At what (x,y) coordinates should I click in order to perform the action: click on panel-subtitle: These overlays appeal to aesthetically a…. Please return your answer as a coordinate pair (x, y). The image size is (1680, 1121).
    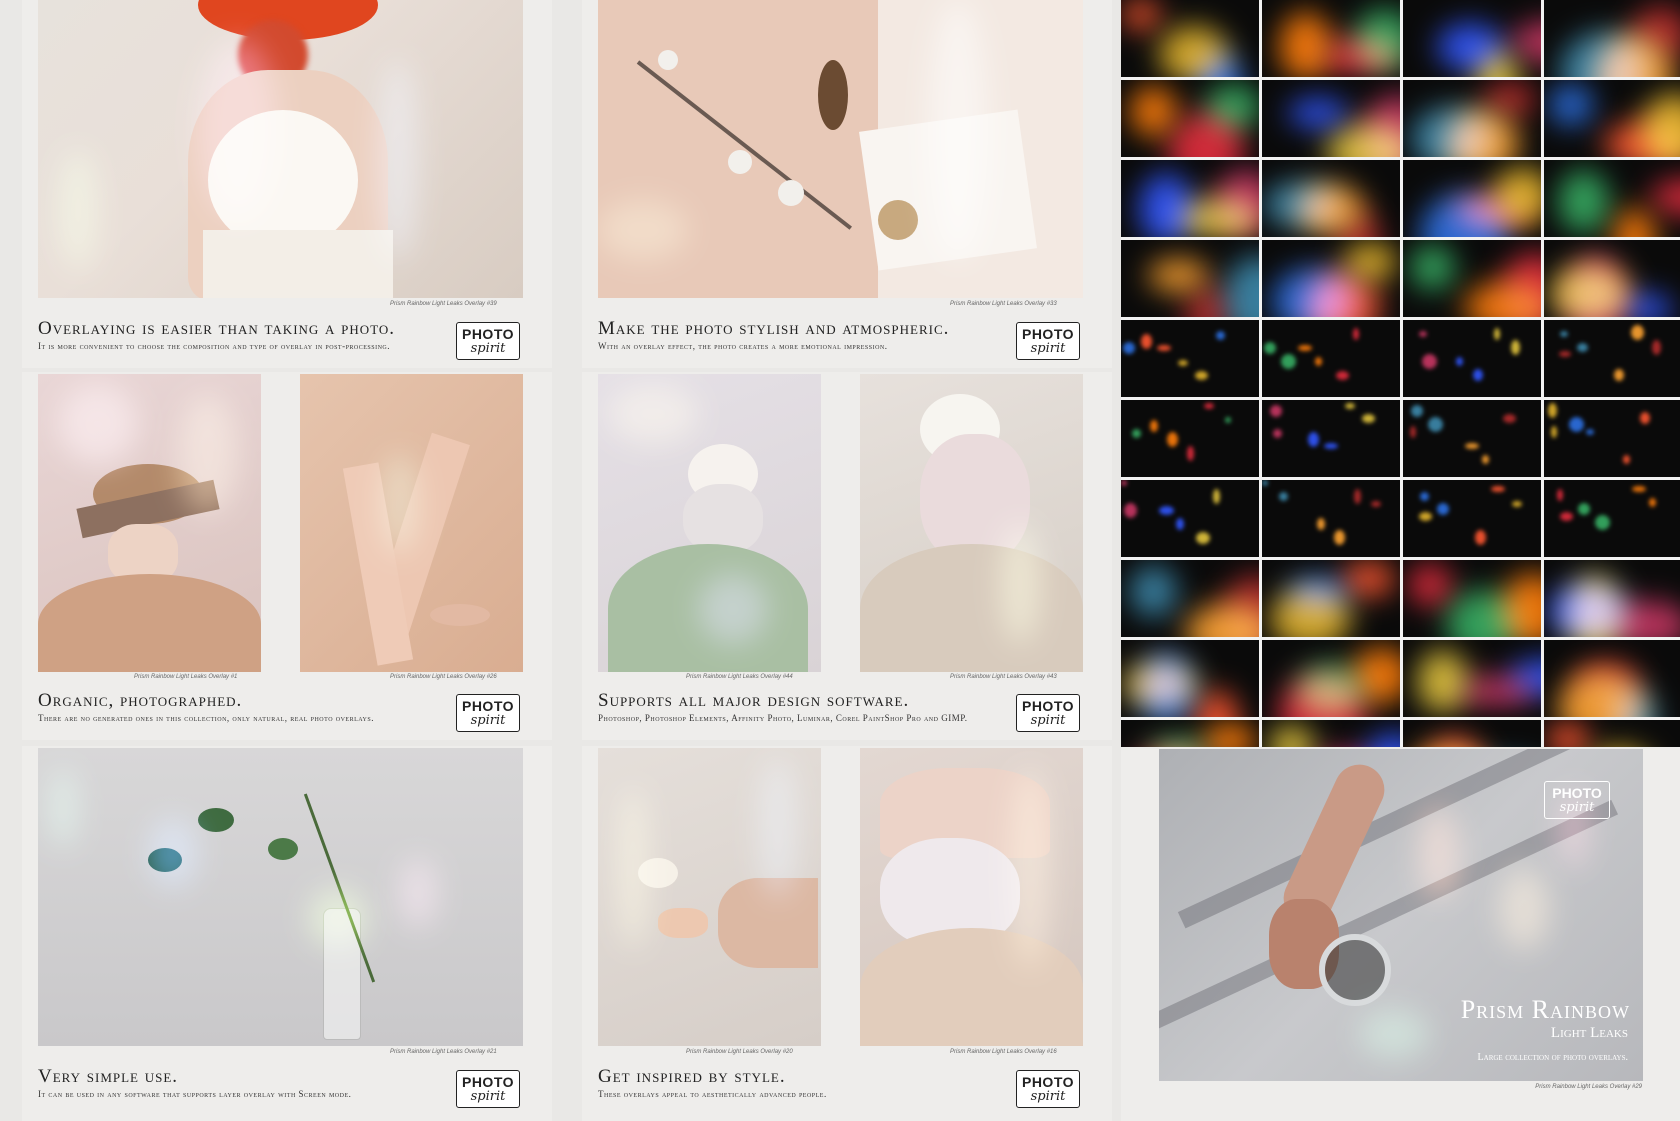
    Looking at the image, I should click on (712, 1094).